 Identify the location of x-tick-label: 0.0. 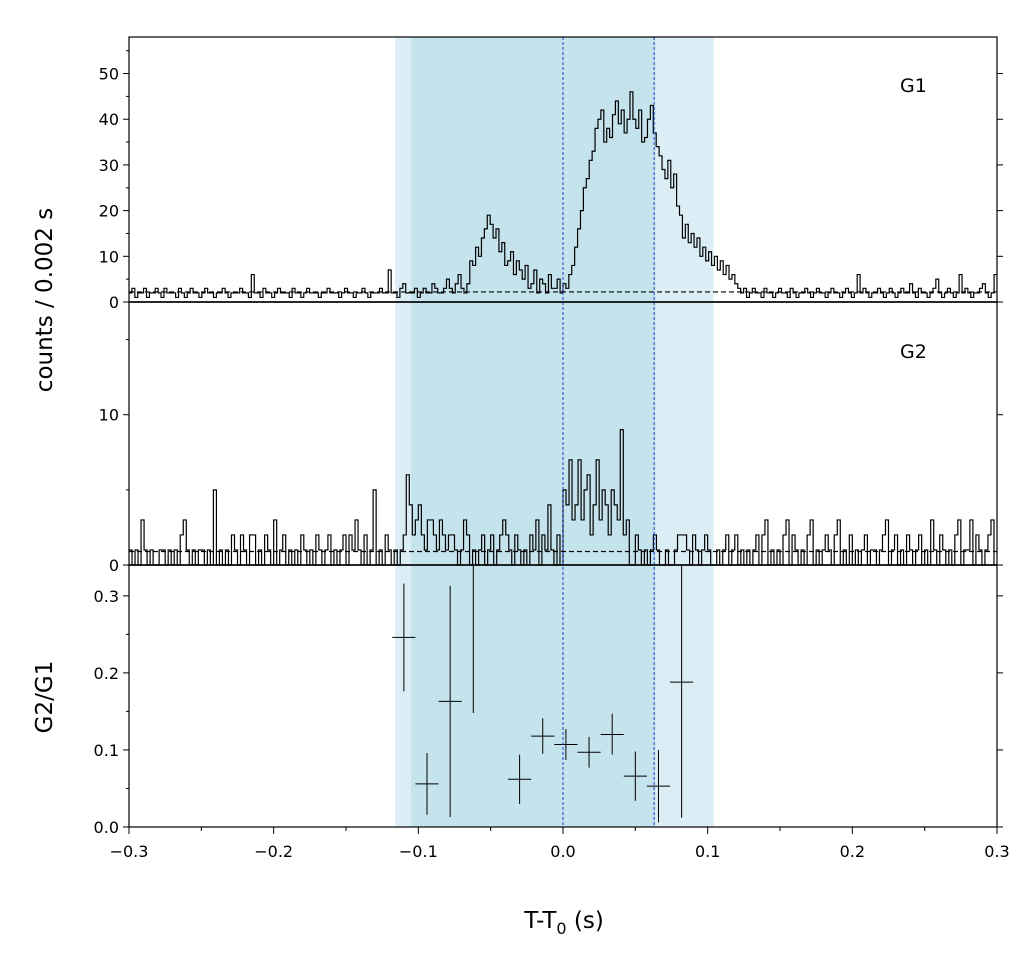
(562, 851).